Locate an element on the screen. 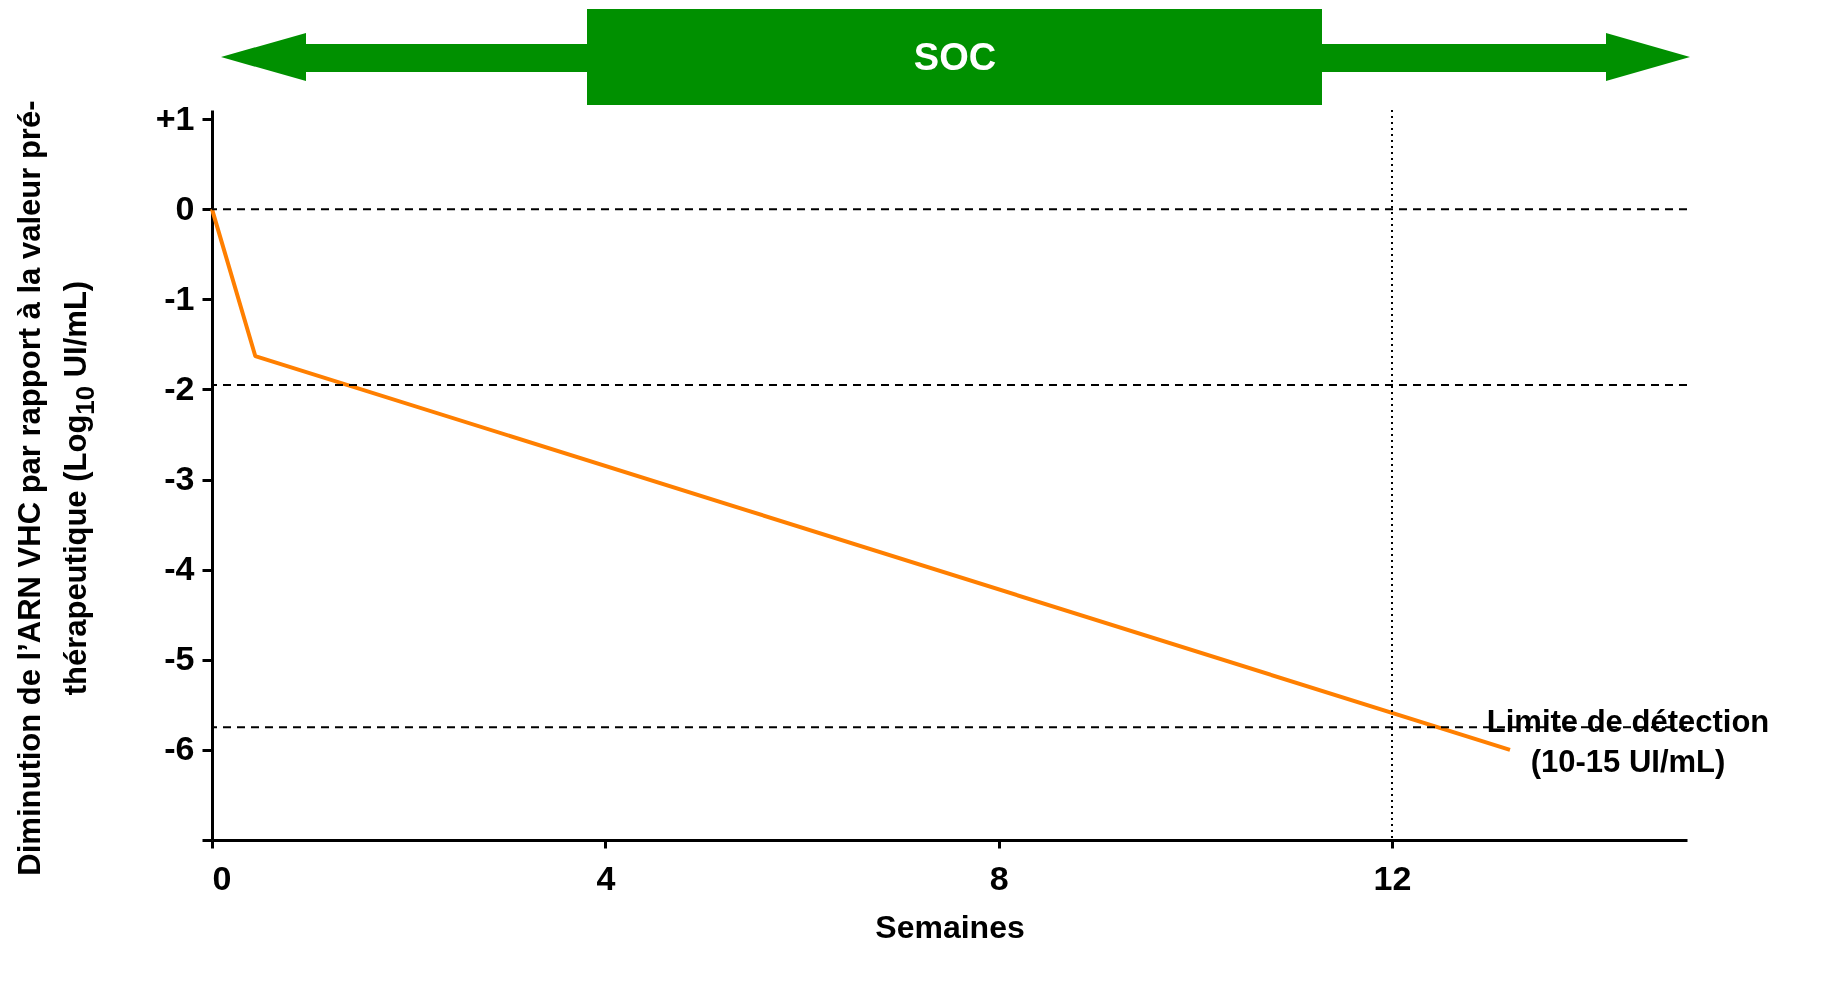 Image resolution: width=1824 pixels, height=988 pixels. y-tick-label: -1 is located at coordinates (179, 297).